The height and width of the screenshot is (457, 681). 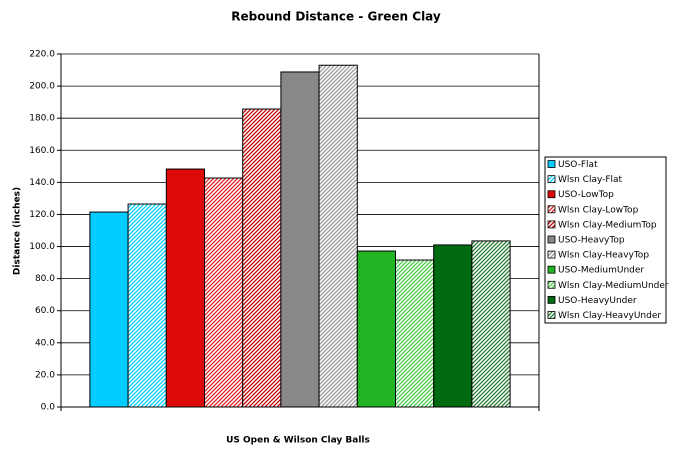 I want to click on legend-label: USO-MediumUnder, so click(x=601, y=271).